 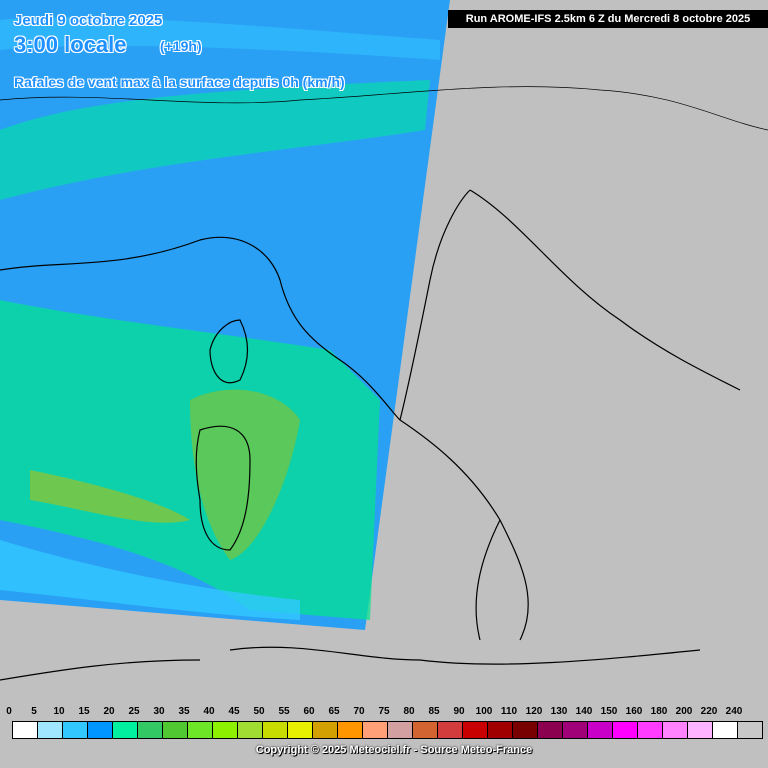 What do you see at coordinates (34, 711) in the screenshot?
I see `legend-label: 5` at bounding box center [34, 711].